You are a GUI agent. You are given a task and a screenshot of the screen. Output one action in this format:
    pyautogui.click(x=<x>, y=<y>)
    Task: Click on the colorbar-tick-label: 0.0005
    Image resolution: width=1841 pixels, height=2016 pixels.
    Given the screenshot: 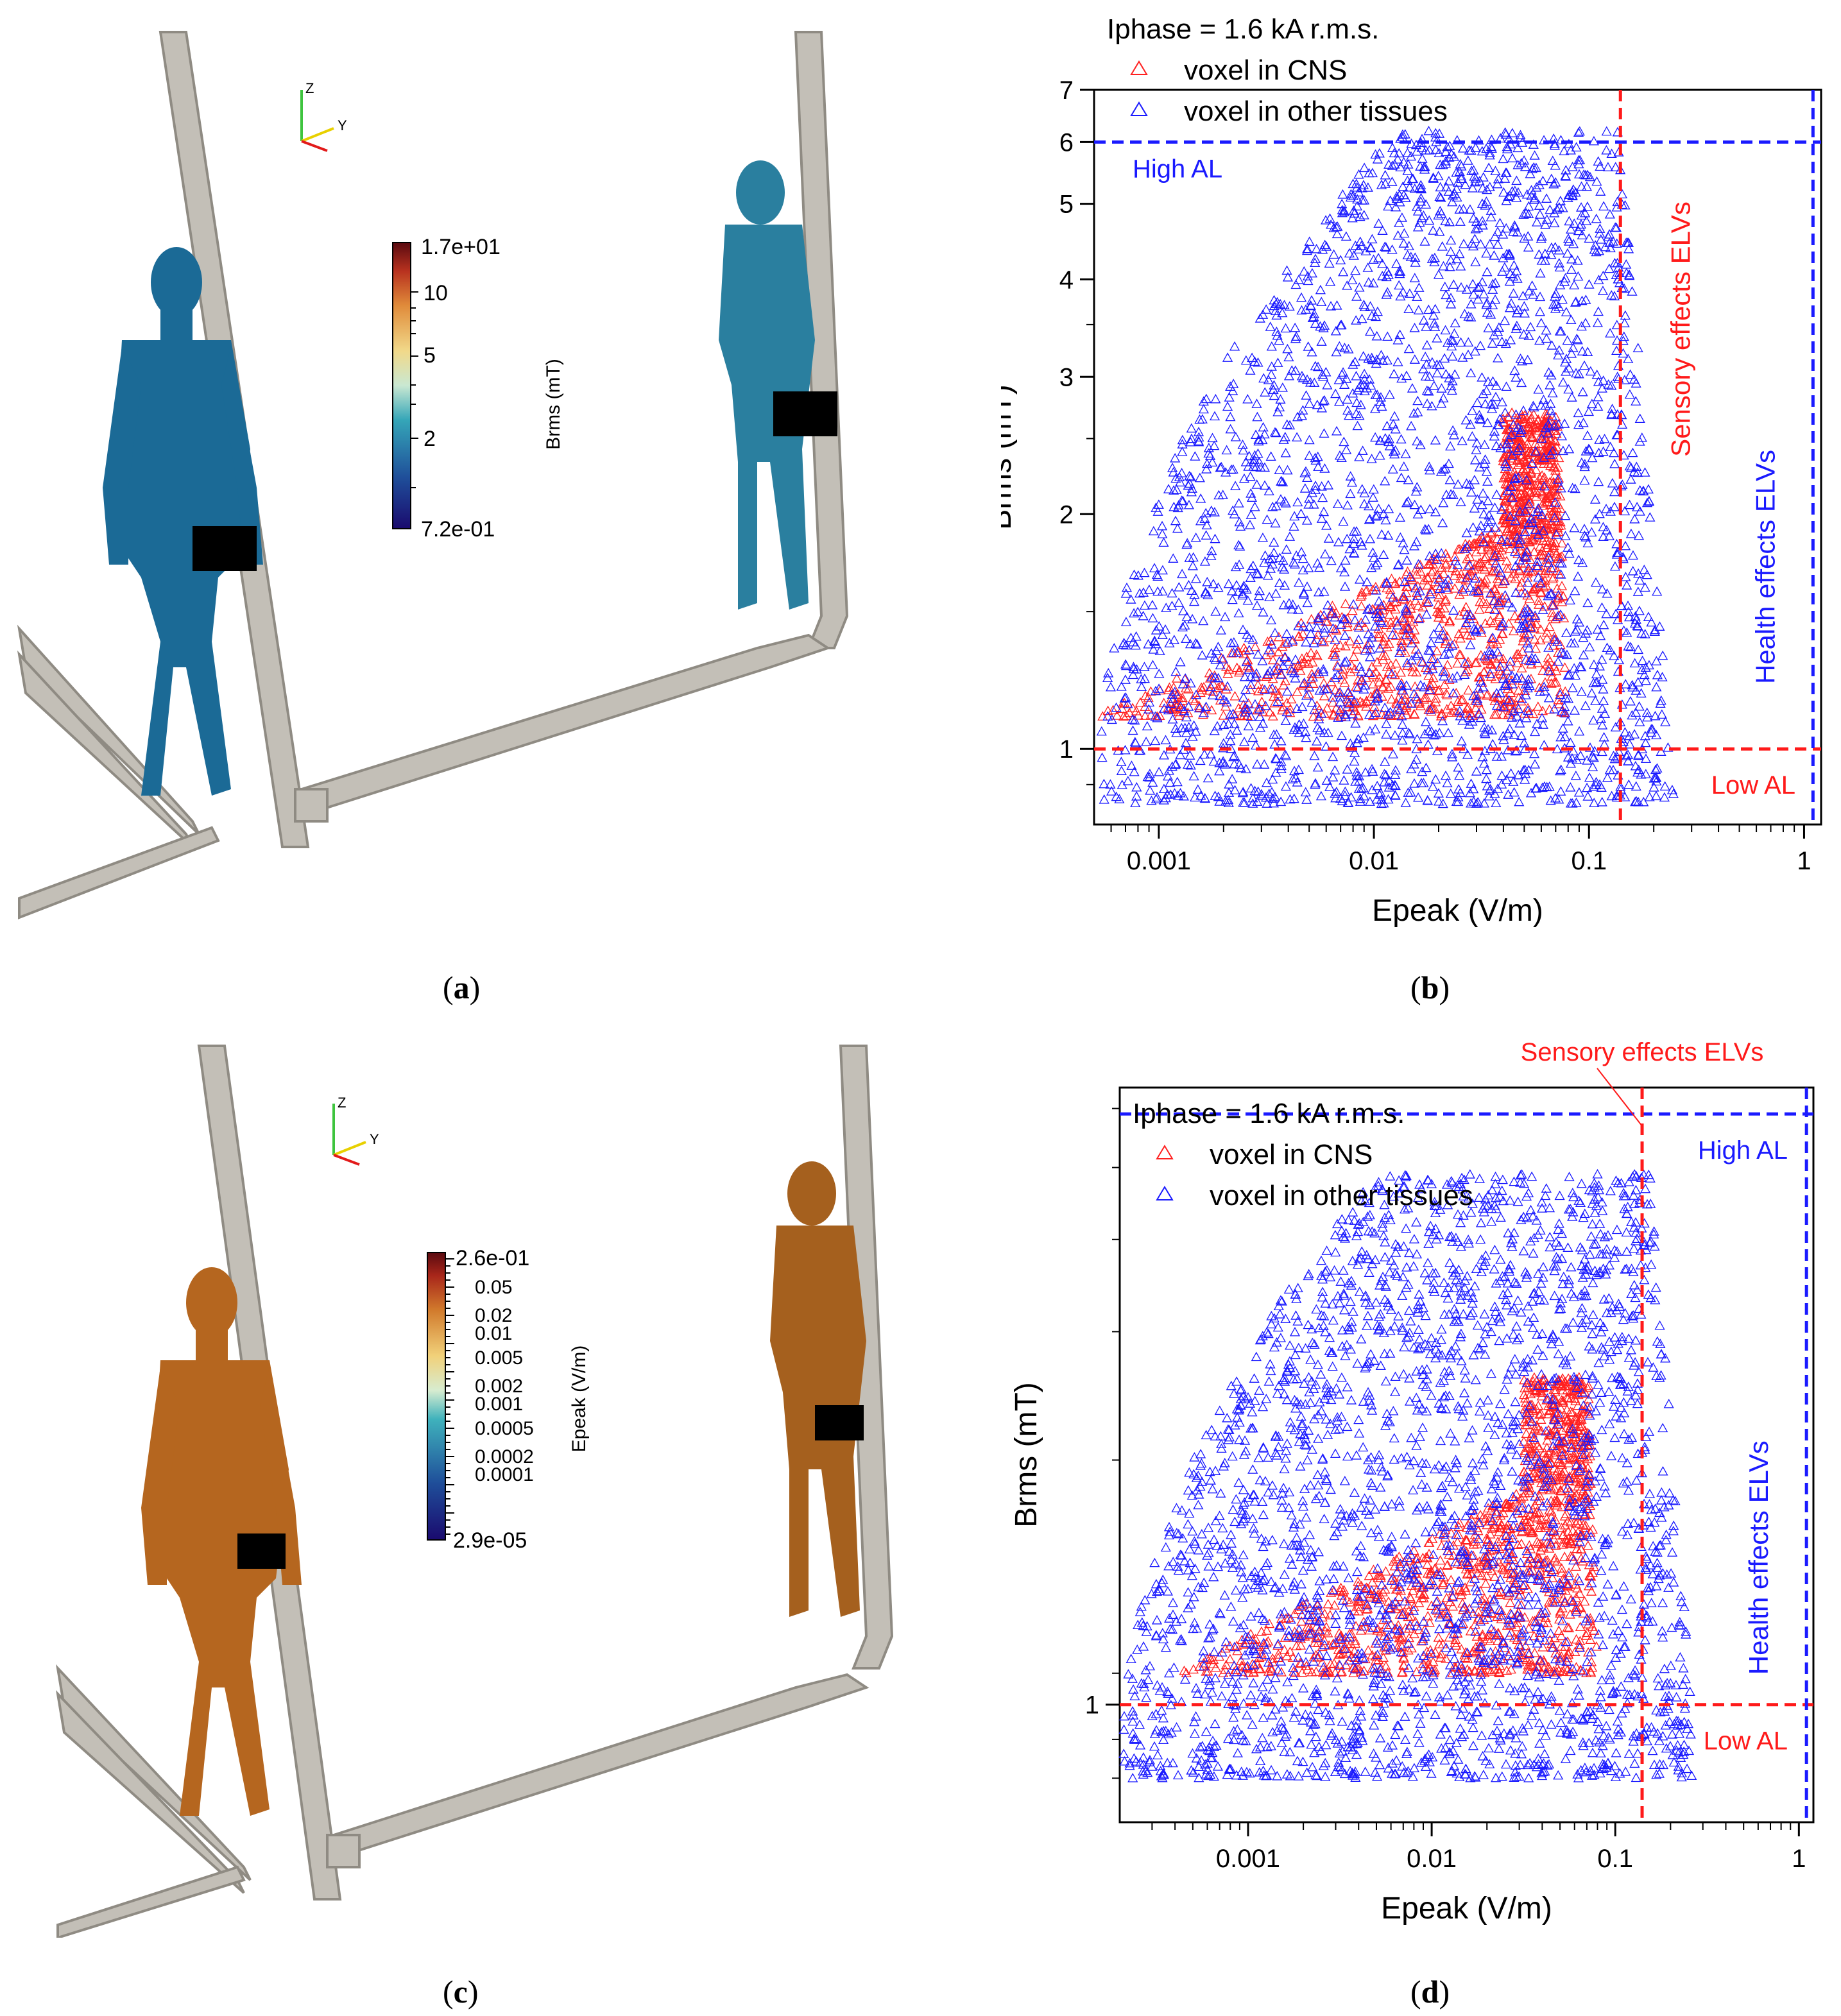 What is the action you would take?
    pyautogui.click(x=504, y=1428)
    